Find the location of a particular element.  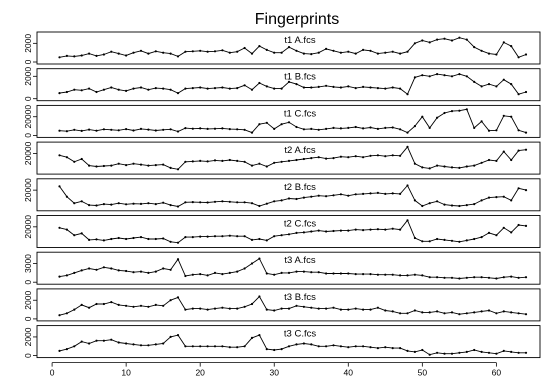

x-tick-label: 50 is located at coordinates (423, 373).